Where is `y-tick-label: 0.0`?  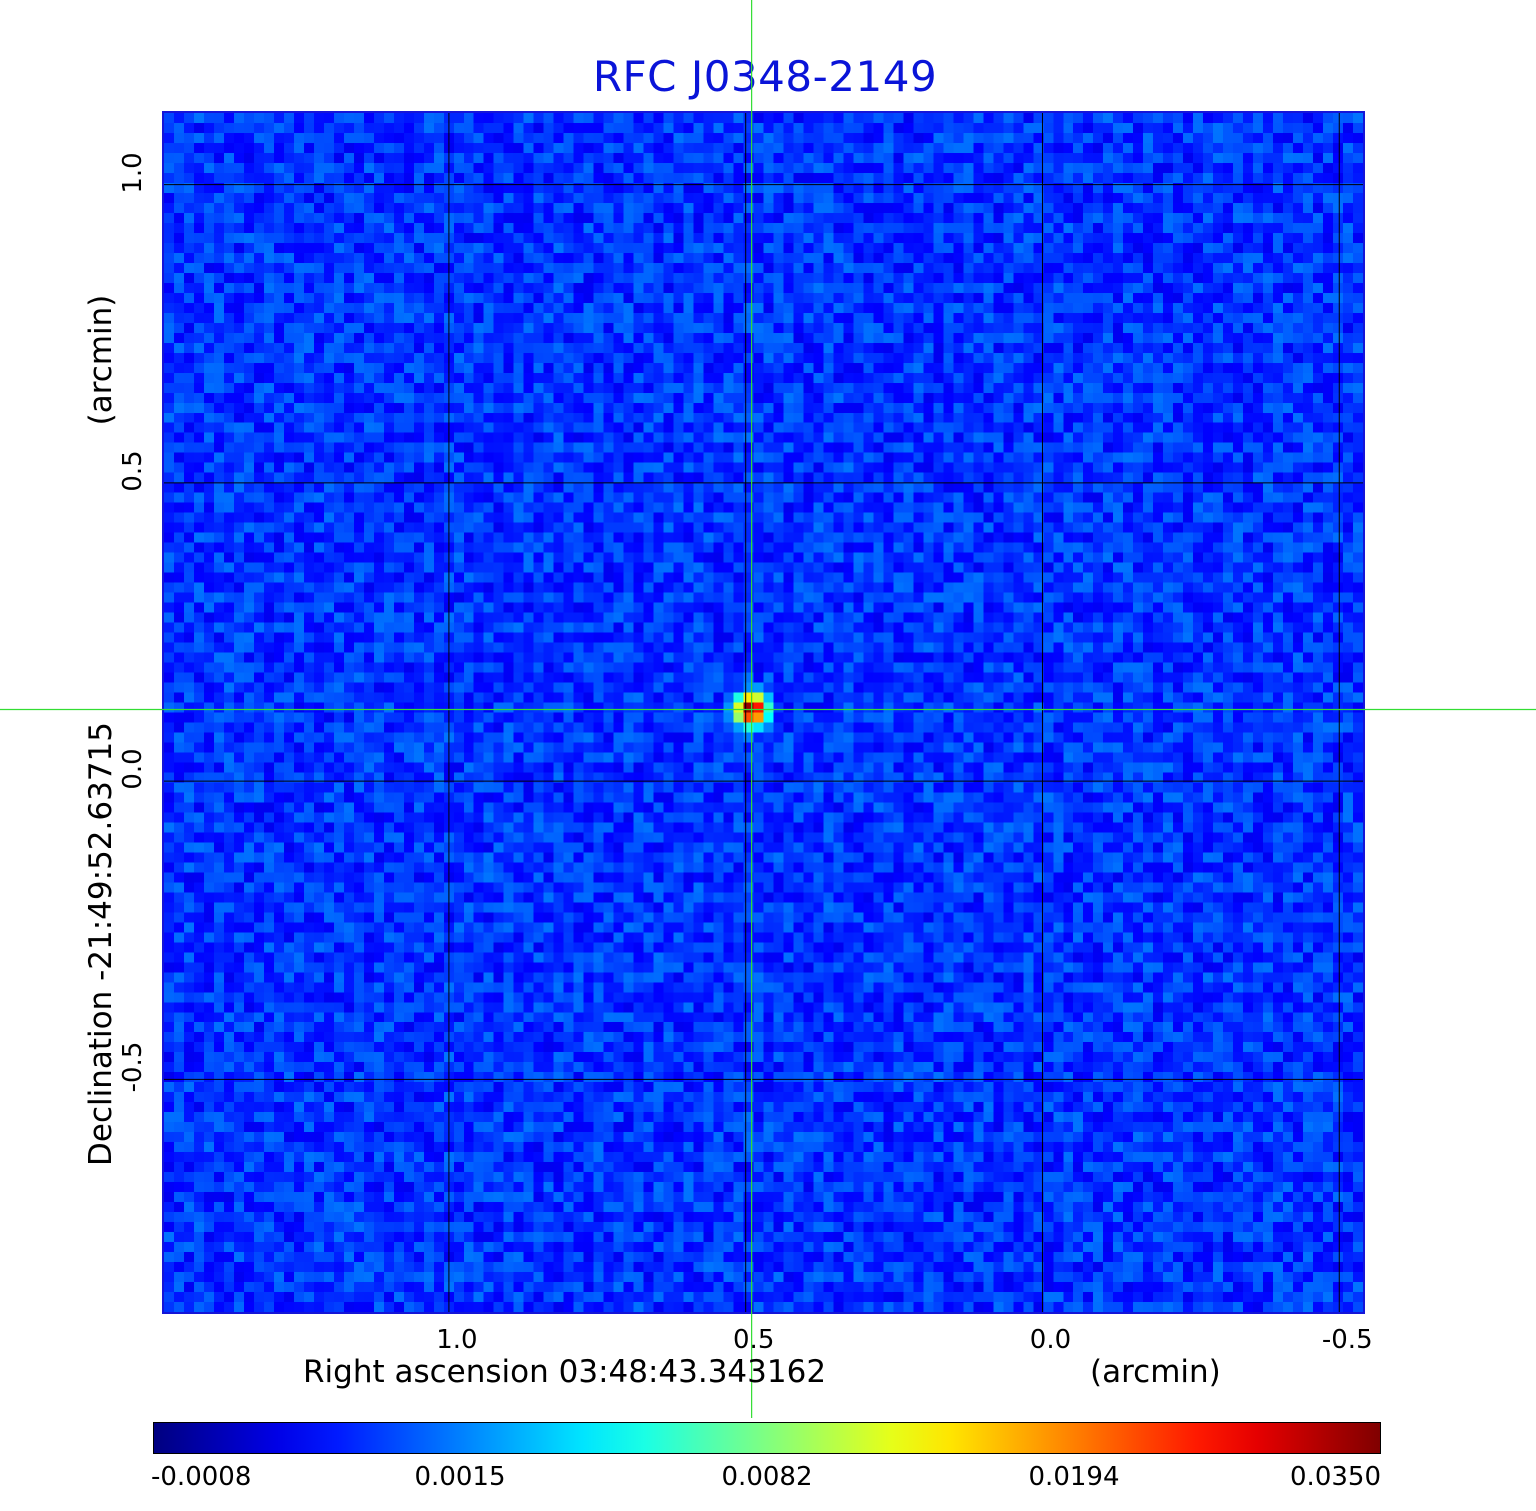 y-tick-label: 0.0 is located at coordinates (133, 769).